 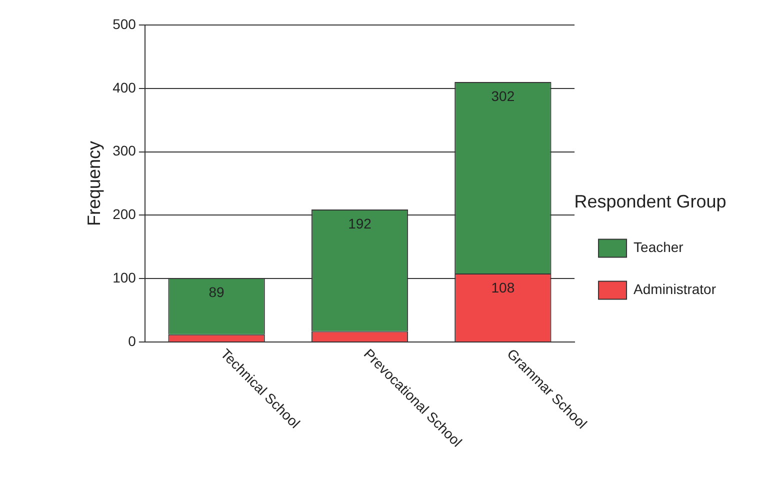 I want to click on data-label: 302, so click(x=503, y=96).